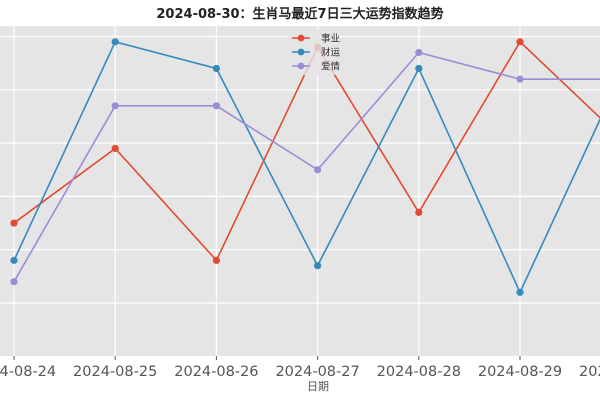 This screenshot has height=400, width=600. Describe the element at coordinates (331, 67) in the screenshot. I see `legend-label: 爱情` at that location.